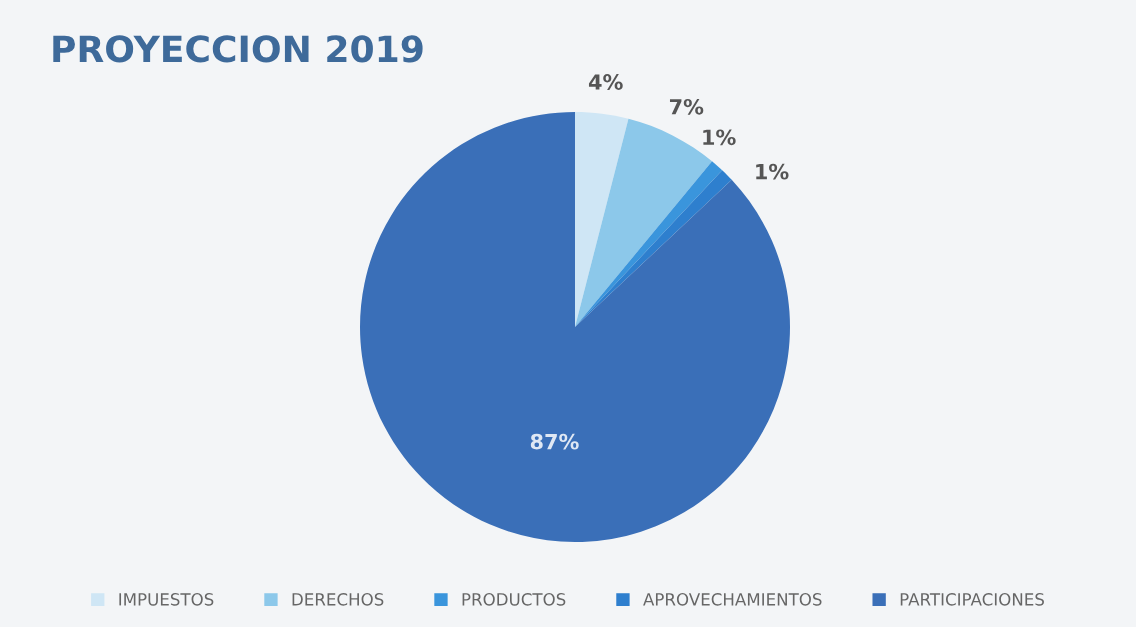 The width and height of the screenshot is (1136, 627). I want to click on legend-label: PRODUCTOS, so click(514, 599).